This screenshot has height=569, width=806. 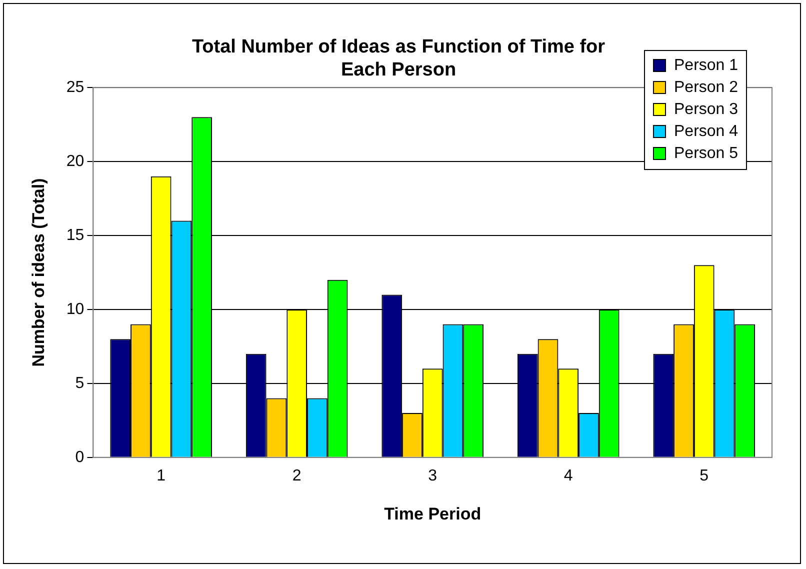 What do you see at coordinates (79, 457) in the screenshot?
I see `y-tick-label: 0` at bounding box center [79, 457].